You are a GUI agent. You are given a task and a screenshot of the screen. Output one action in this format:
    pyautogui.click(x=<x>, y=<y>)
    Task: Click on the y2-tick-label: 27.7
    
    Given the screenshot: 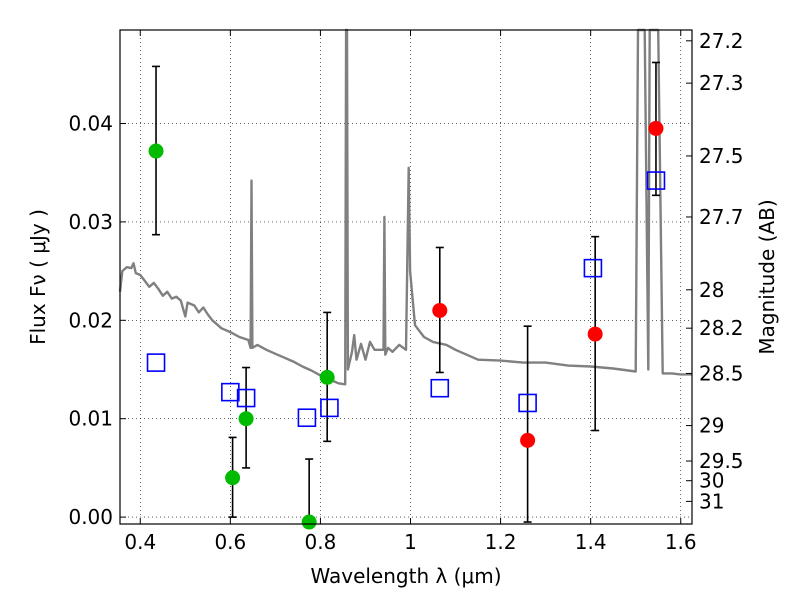 What is the action you would take?
    pyautogui.click(x=721, y=217)
    